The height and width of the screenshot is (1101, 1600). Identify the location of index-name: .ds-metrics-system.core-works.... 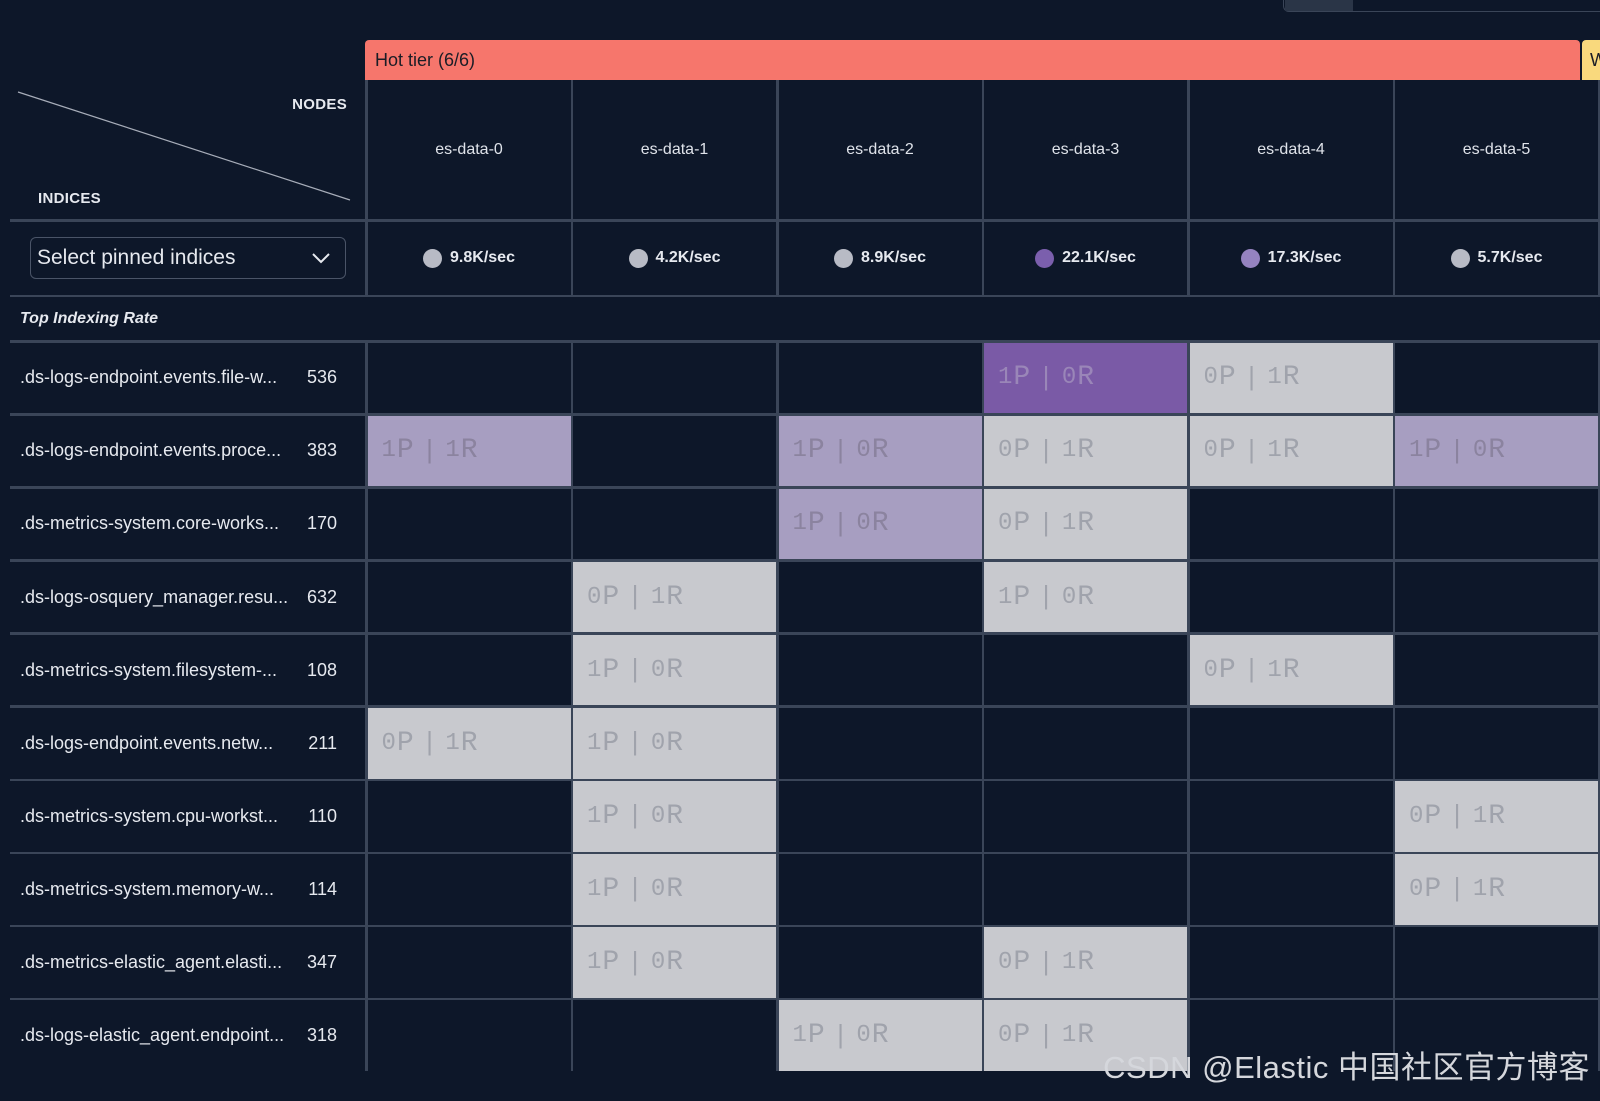
(150, 523).